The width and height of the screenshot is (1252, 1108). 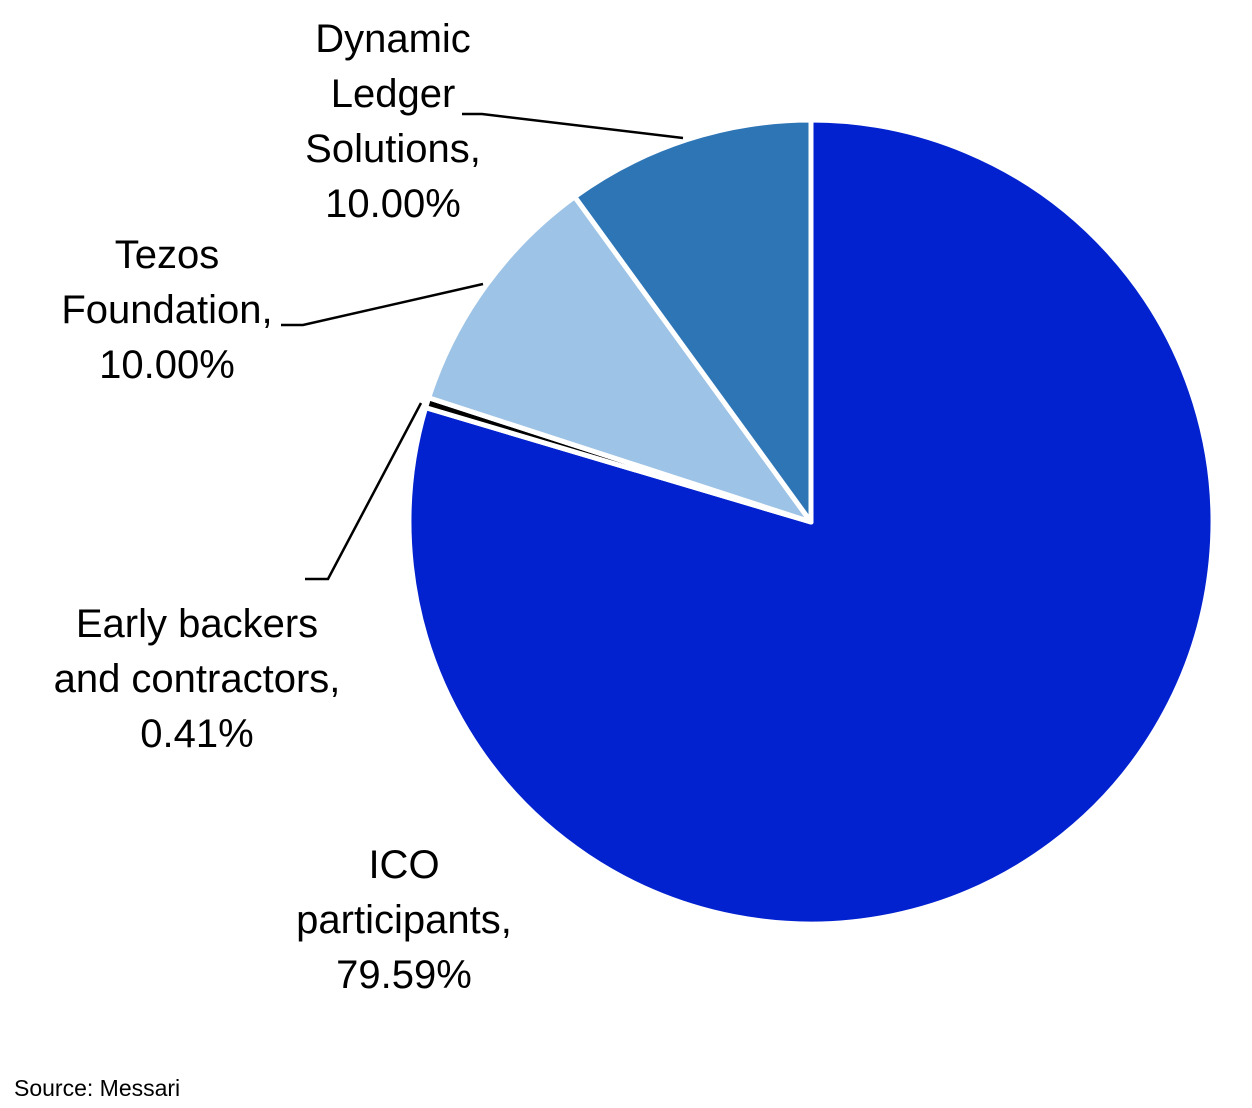 I want to click on slice-label-early-backers-and-contractors: Early backers and contractors, 0.41%, so click(x=197, y=679).